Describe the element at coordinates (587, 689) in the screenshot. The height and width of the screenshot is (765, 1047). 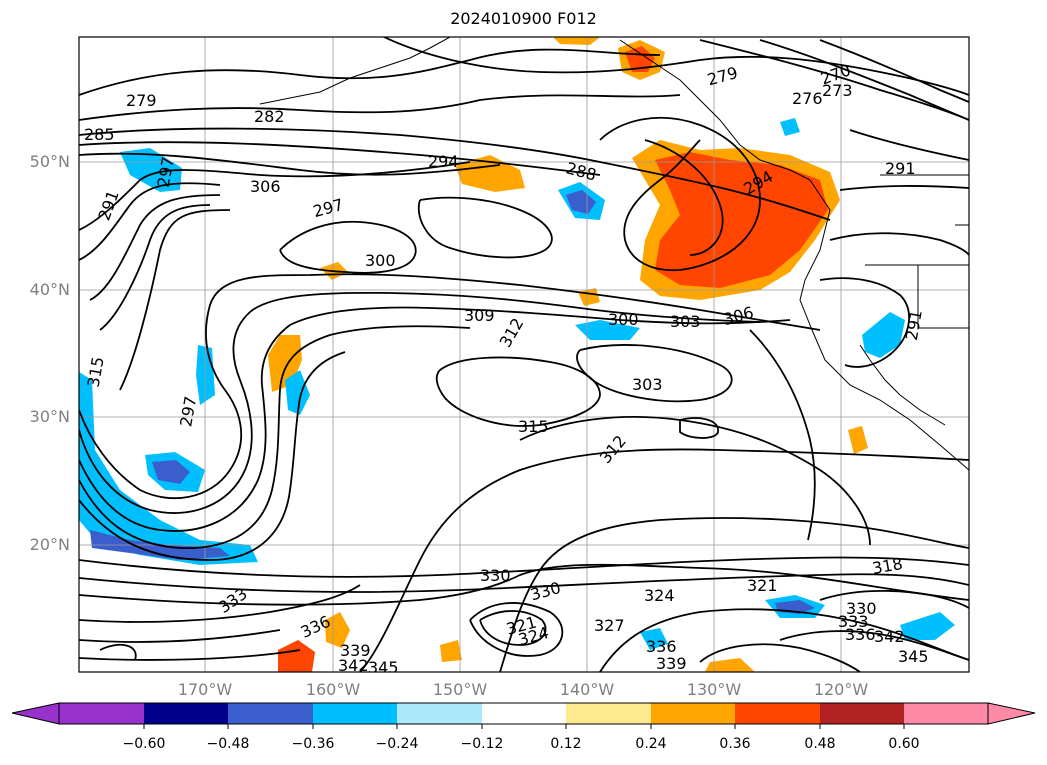
I see `lon-label-140w: 140°W` at that location.